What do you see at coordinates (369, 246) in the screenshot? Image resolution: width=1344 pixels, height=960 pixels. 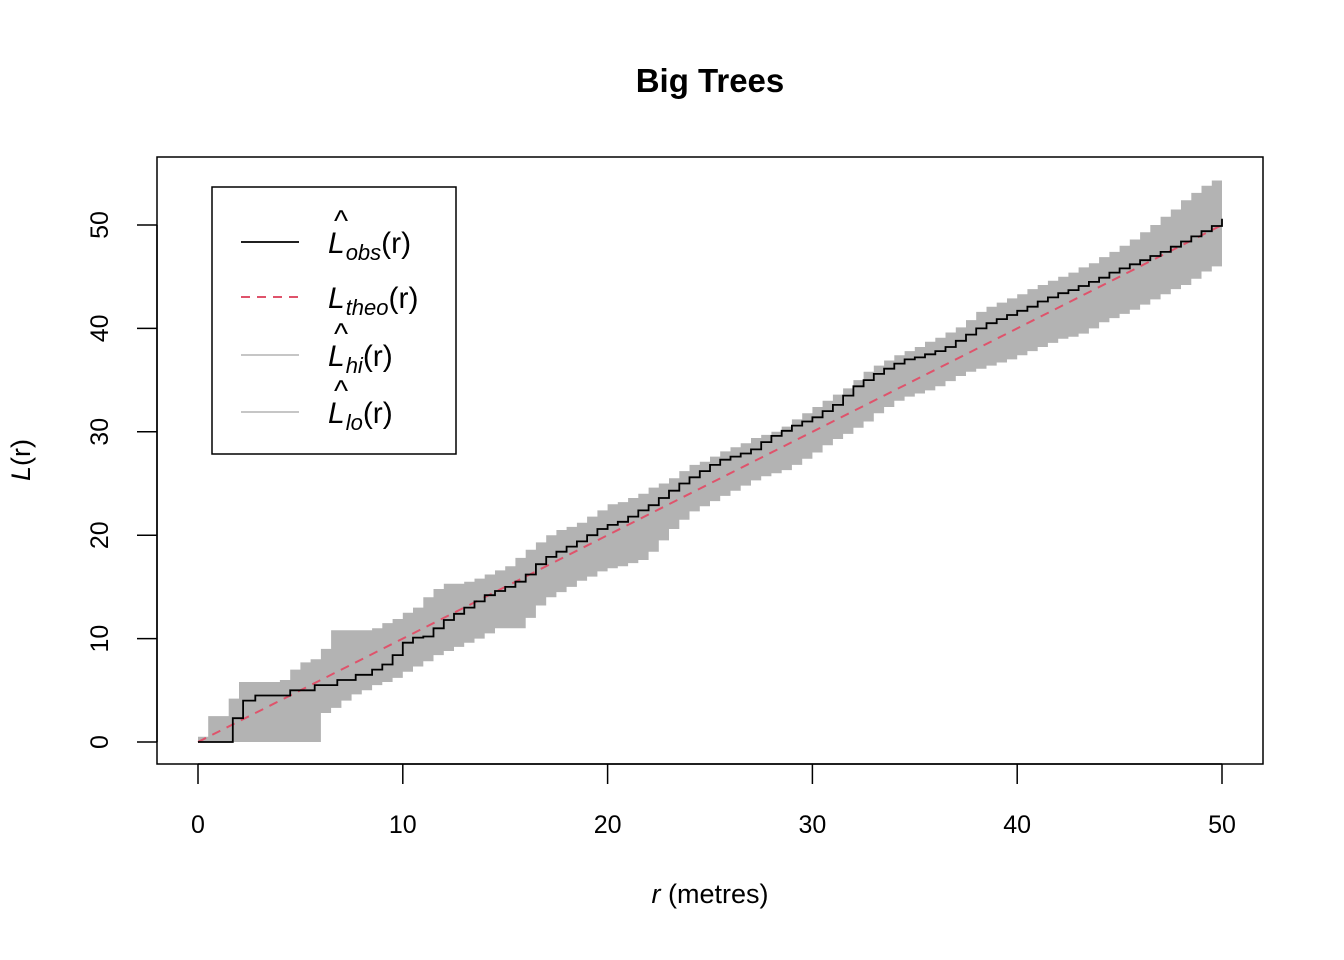 I see `legend-label-obs: Lobs(r)` at bounding box center [369, 246].